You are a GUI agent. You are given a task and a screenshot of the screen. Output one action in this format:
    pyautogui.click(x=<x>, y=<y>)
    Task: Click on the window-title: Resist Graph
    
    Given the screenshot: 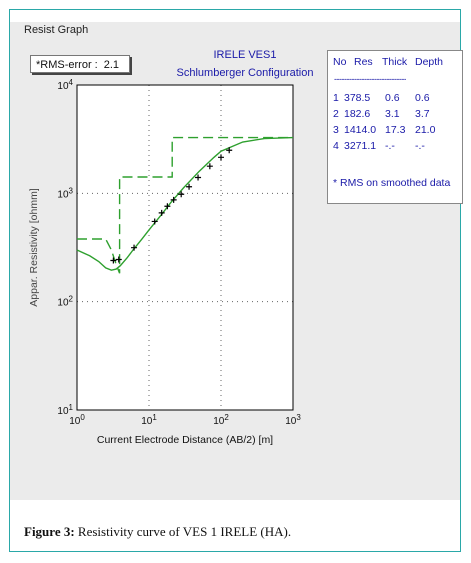 What is the action you would take?
    pyautogui.click(x=56, y=30)
    